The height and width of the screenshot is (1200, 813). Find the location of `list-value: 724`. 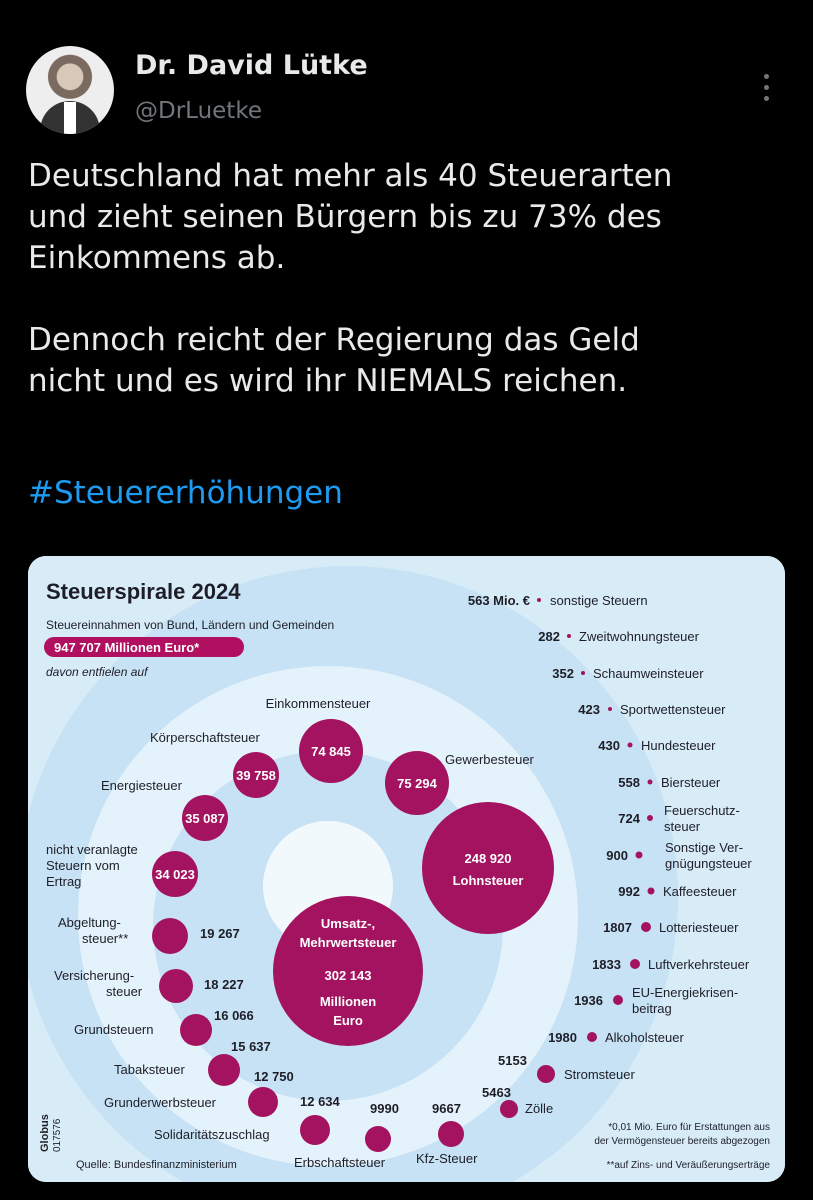

list-value: 724 is located at coordinates (629, 818).